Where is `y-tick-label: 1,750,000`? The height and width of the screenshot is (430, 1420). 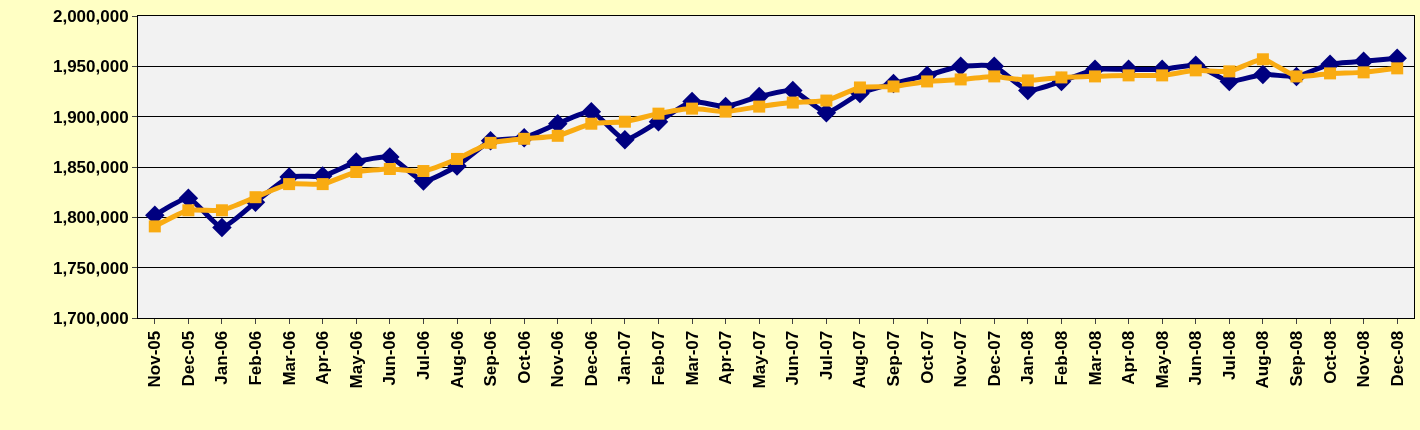
y-tick-label: 1,750,000 is located at coordinates (90, 268).